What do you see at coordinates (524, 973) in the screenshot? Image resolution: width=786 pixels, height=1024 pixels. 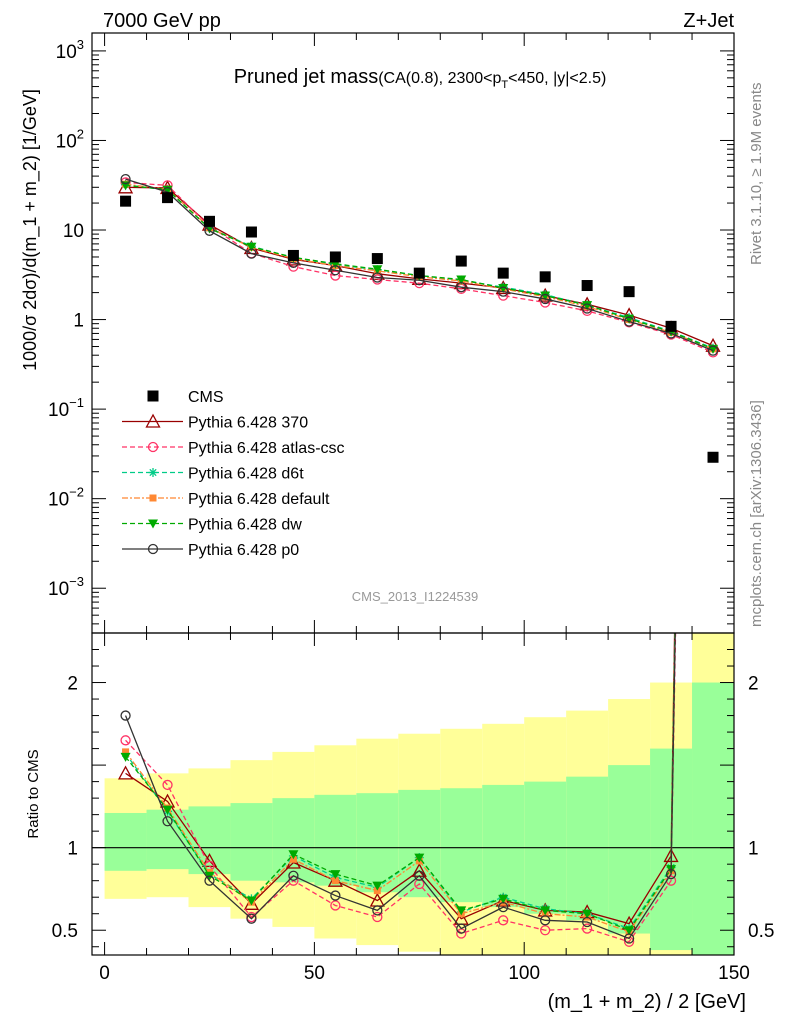 I see `x-tick-label: 100` at bounding box center [524, 973].